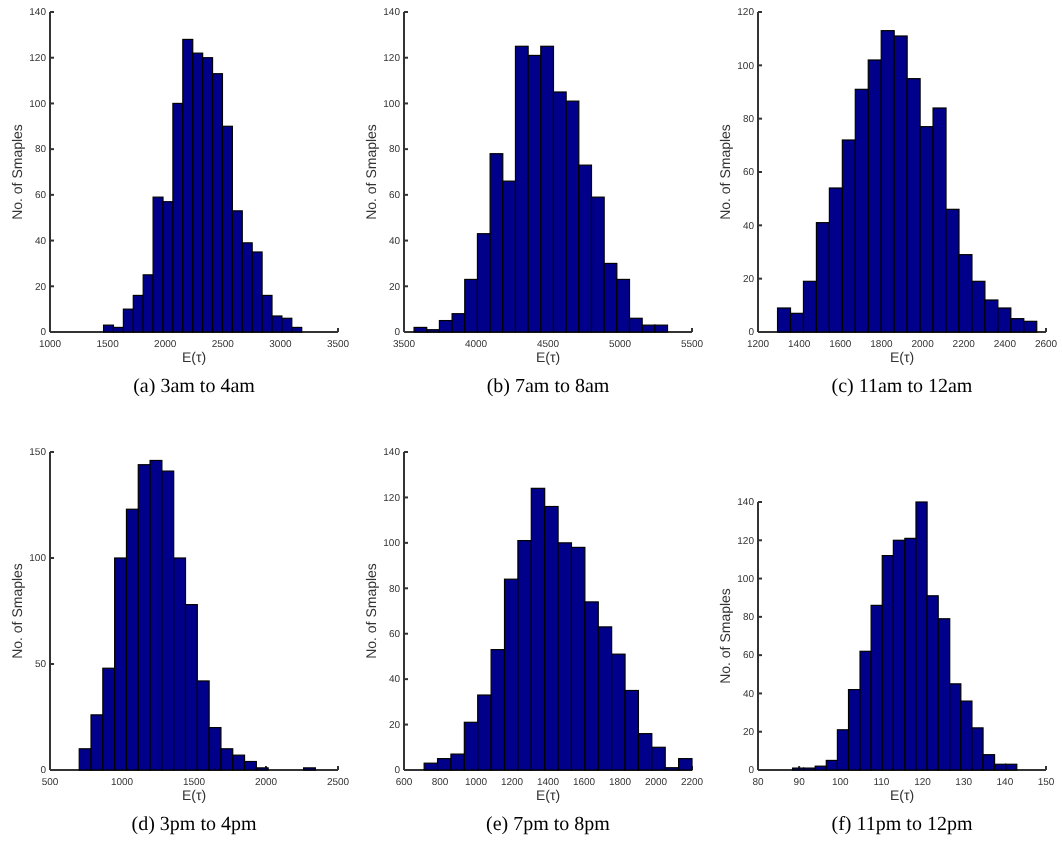 The image size is (1062, 844). I want to click on text: (a) 3am to 4am, so click(194, 387).